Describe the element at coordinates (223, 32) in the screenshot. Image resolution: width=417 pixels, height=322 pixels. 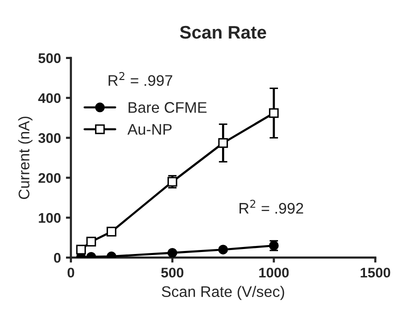
I see `chart-title: Scan Rate` at that location.